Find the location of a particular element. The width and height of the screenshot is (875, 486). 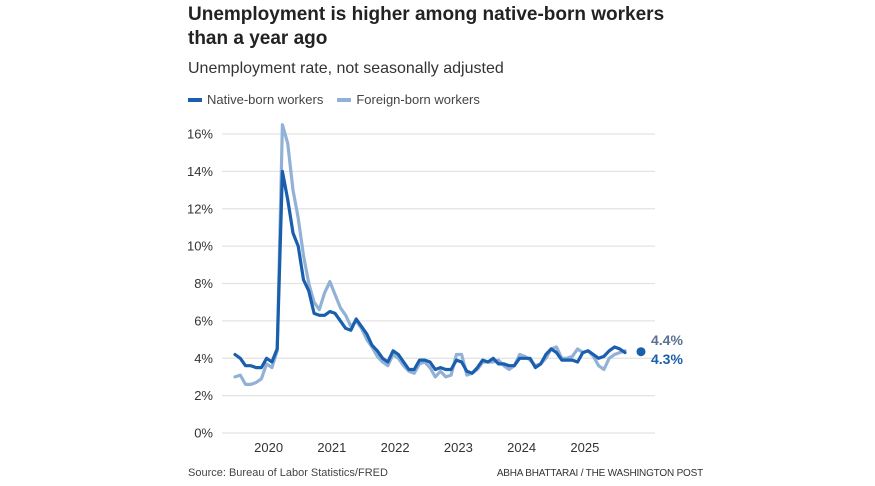

legend: Native-born workers Foreign-born workers is located at coordinates (334, 99).